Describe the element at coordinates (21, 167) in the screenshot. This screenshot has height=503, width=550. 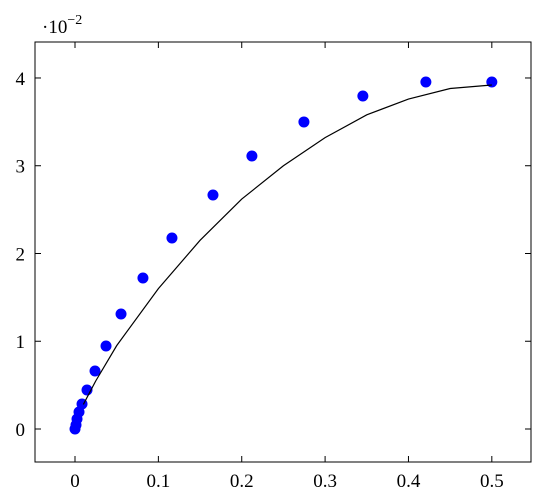
I see `y-tick-label: 3` at that location.